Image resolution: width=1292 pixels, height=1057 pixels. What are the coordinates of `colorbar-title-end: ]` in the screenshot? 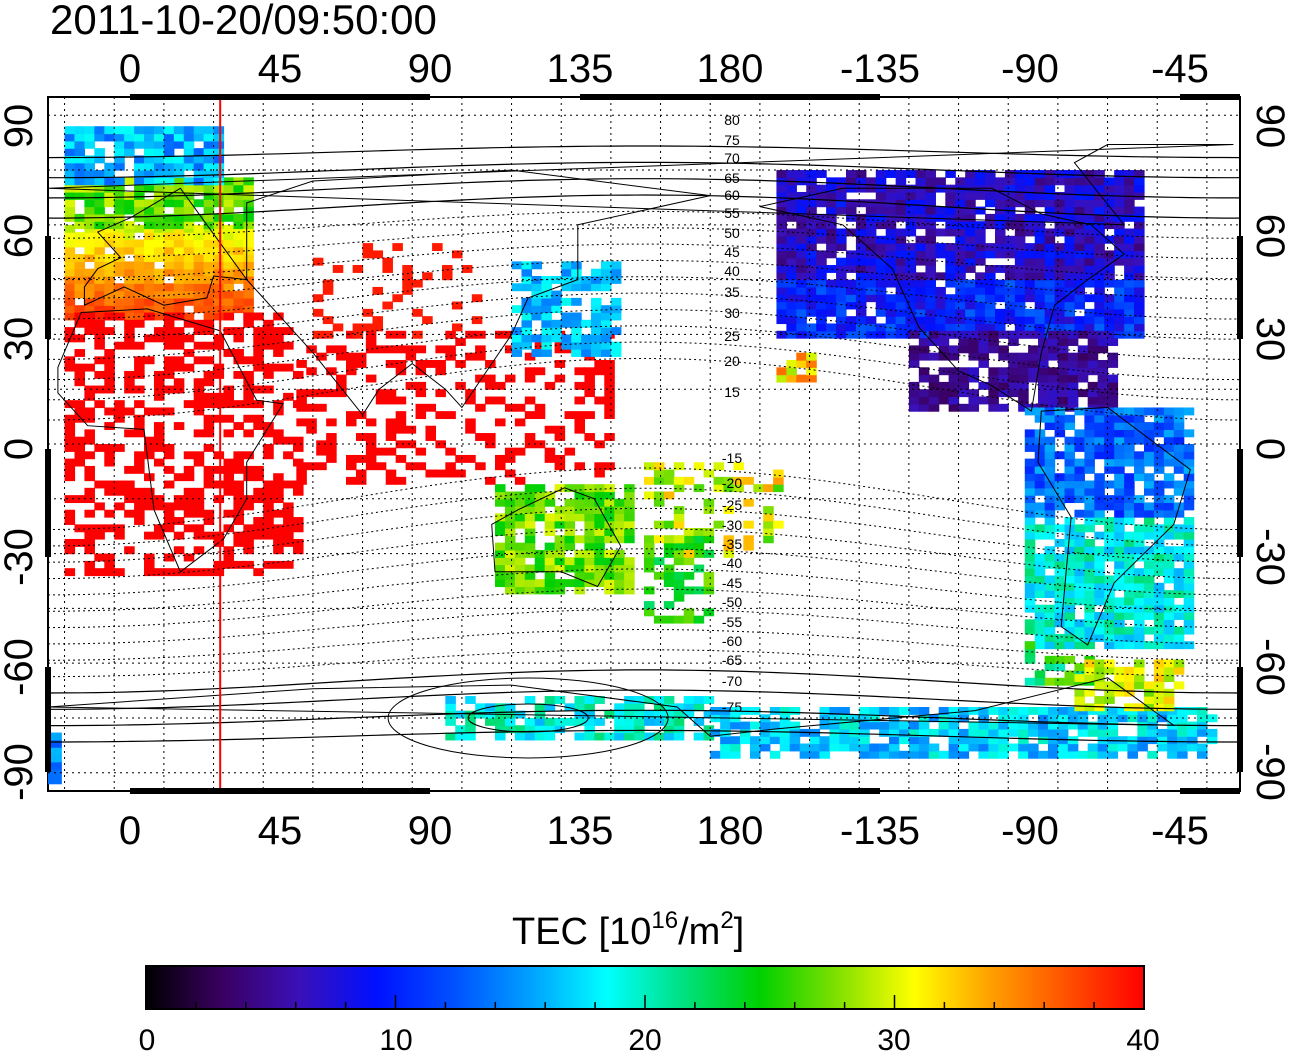 It's located at (739, 932).